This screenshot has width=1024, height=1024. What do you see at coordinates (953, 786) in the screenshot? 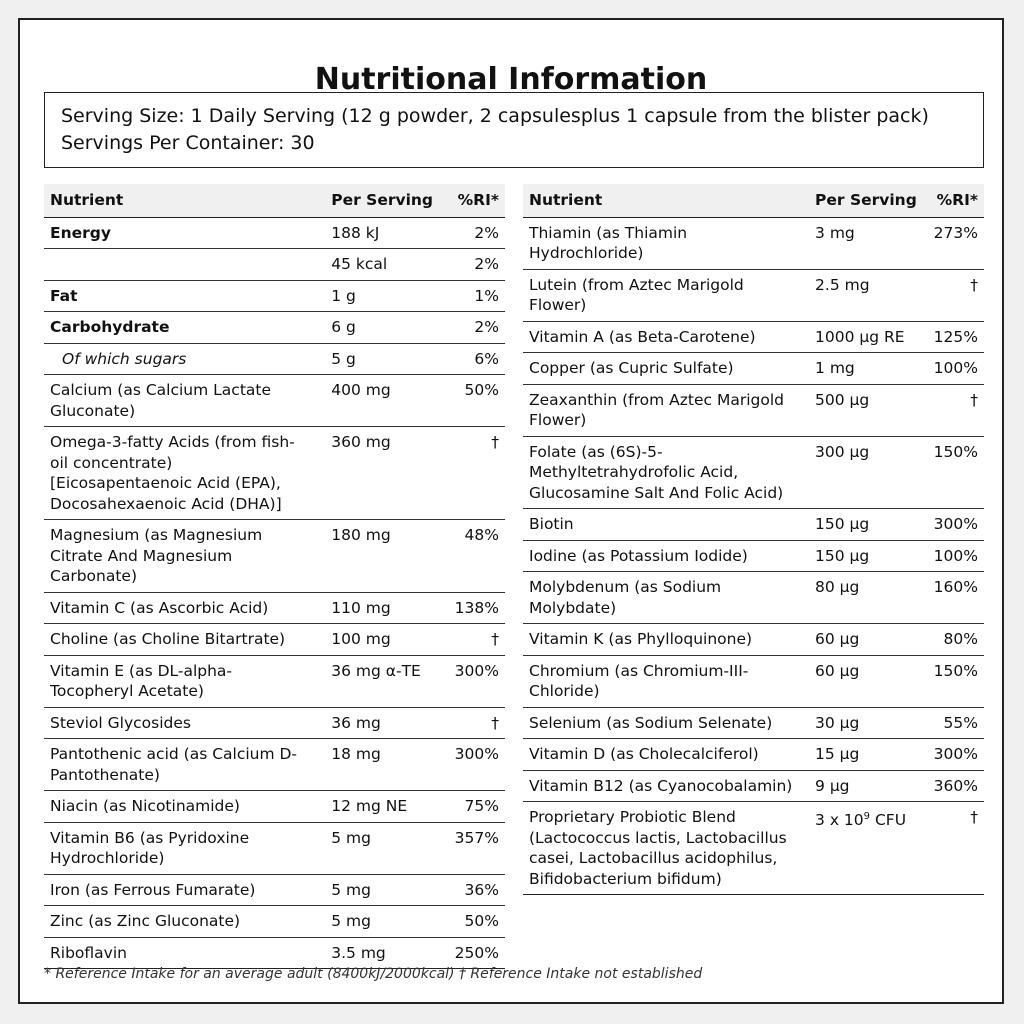
I see `ri-value: 360%` at bounding box center [953, 786].